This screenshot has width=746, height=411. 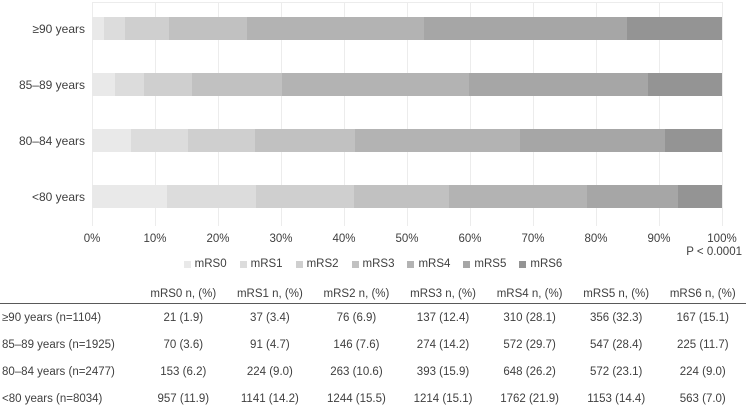 I want to click on x-axis-label: 90%, so click(x=659, y=239).